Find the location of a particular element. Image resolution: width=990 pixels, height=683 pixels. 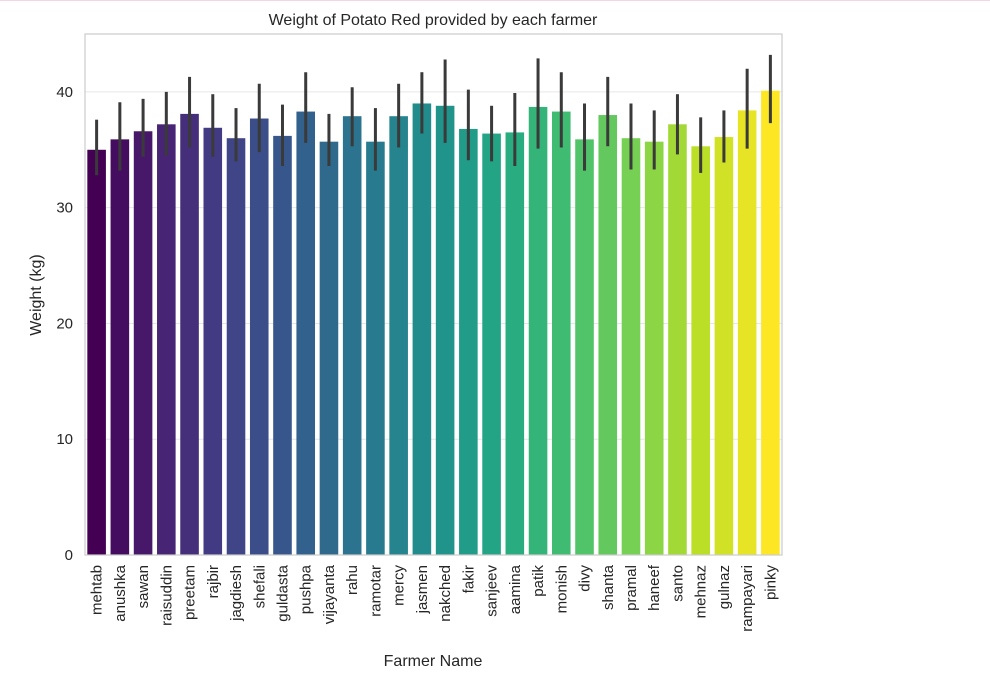

x-tick-label: mehtab is located at coordinates (97, 590).